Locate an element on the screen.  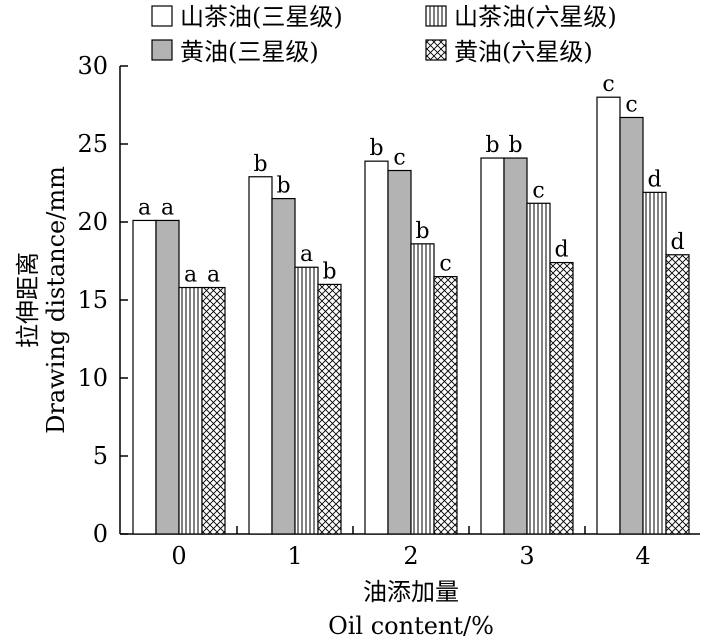
x-tick-label: 2 is located at coordinates (410, 556).